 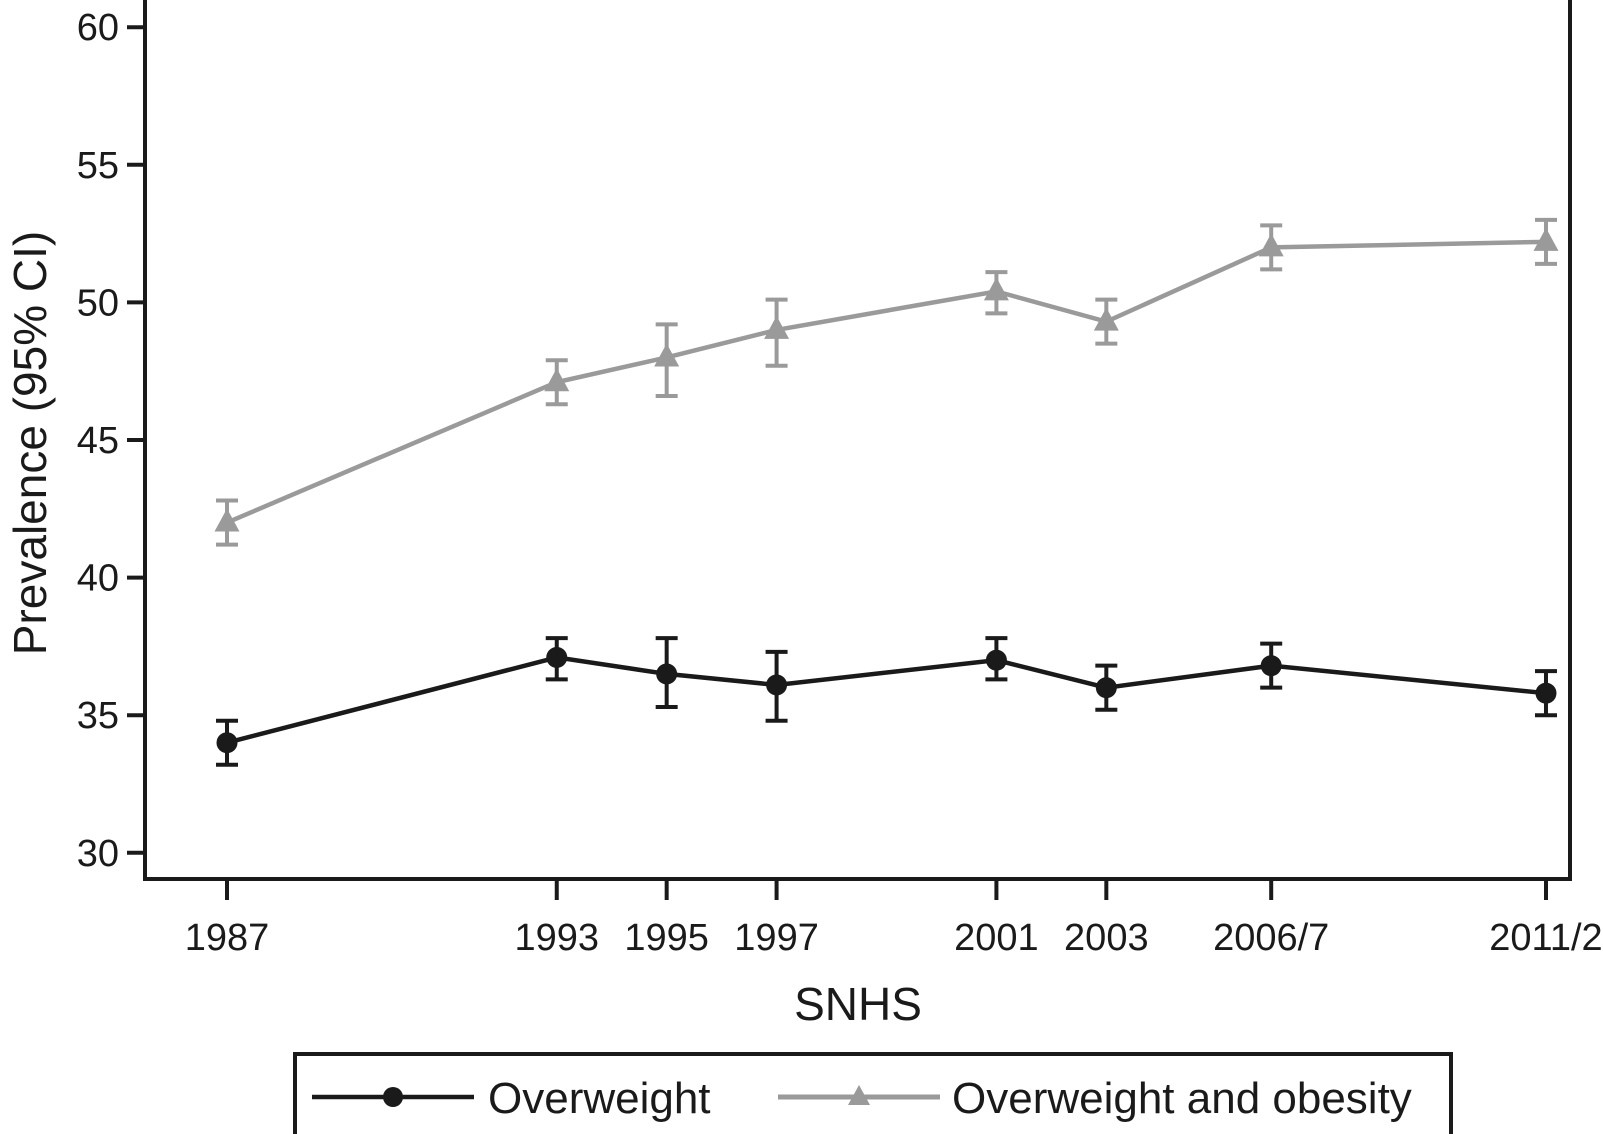 What do you see at coordinates (98, 716) in the screenshot?
I see `y-tick-label: 35` at bounding box center [98, 716].